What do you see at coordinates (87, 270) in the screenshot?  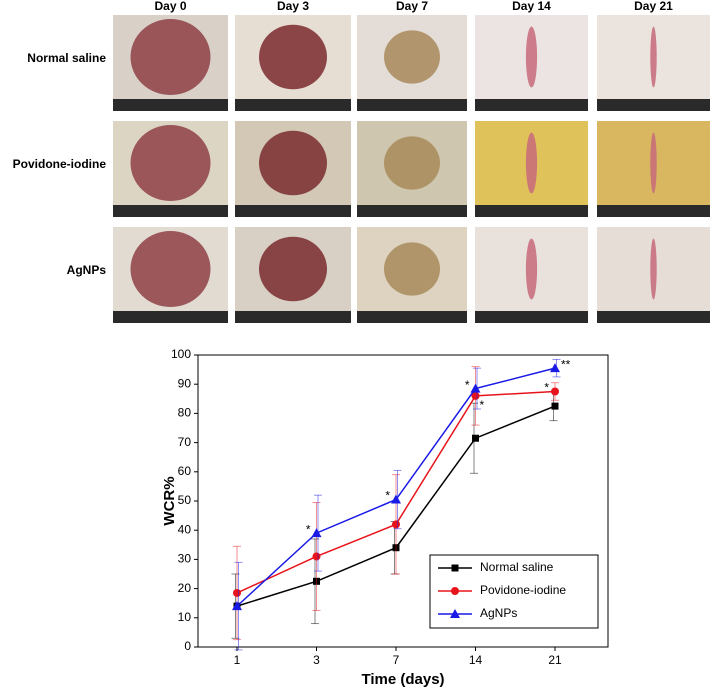 I see `row-header: AgNPs` at bounding box center [87, 270].